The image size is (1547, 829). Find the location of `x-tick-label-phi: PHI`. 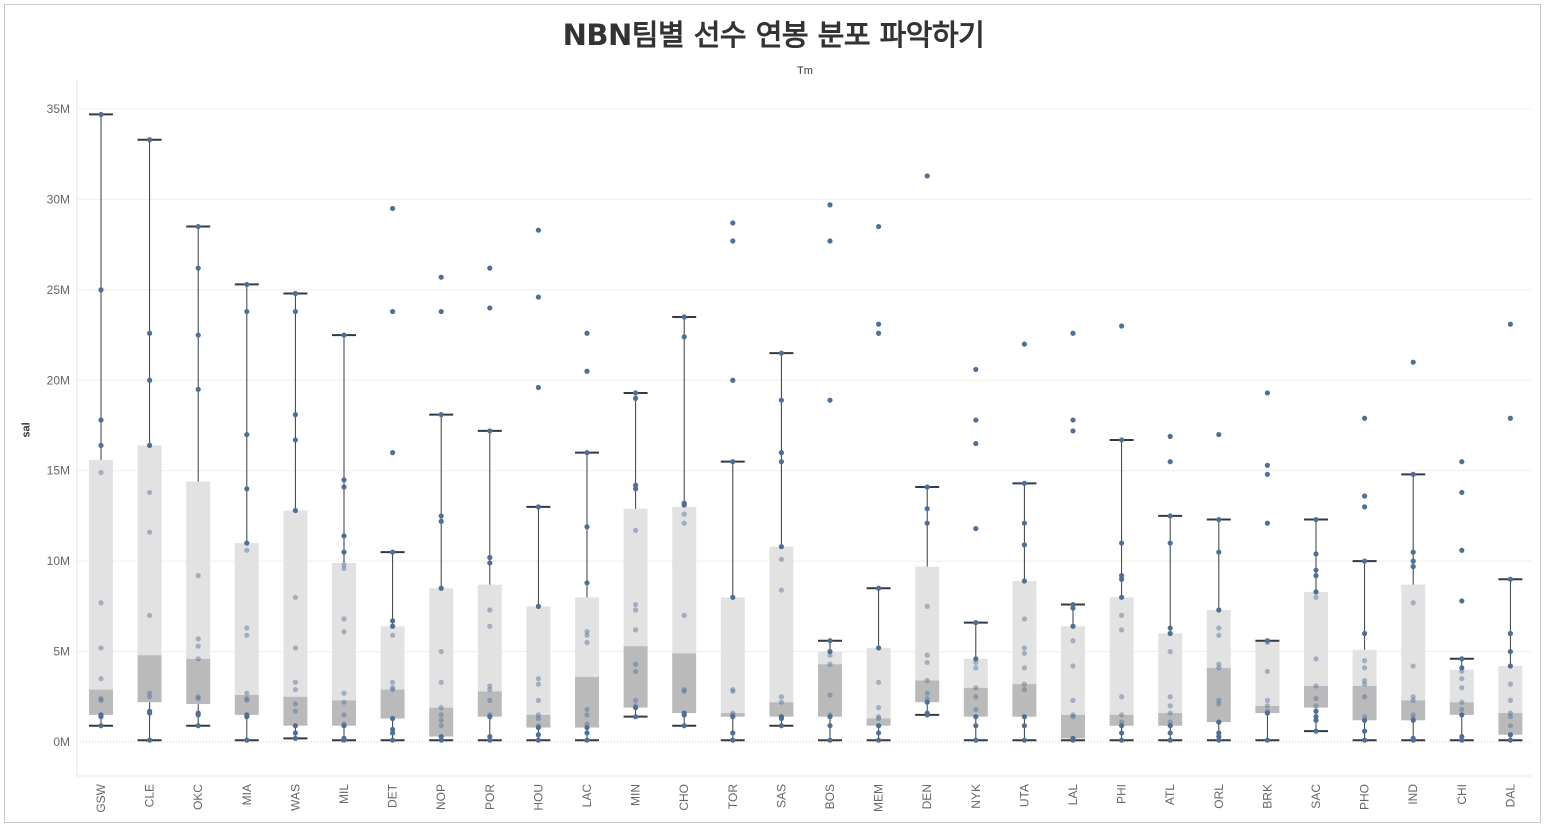

x-tick-label-phi: PHI is located at coordinates (1122, 794).